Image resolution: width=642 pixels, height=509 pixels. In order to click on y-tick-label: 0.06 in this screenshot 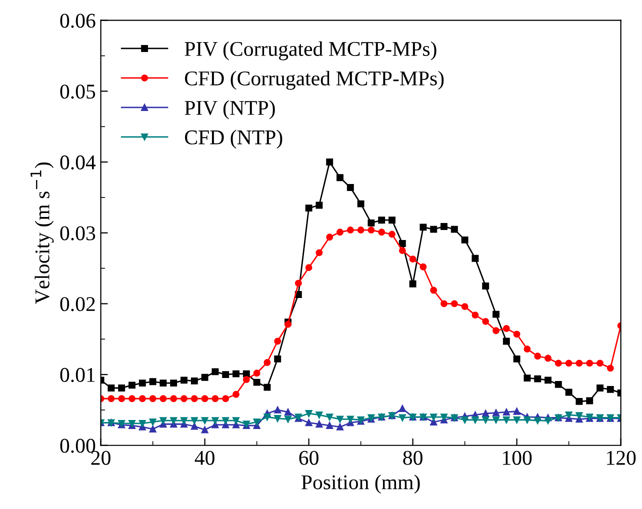, I will do `click(78, 21)`.